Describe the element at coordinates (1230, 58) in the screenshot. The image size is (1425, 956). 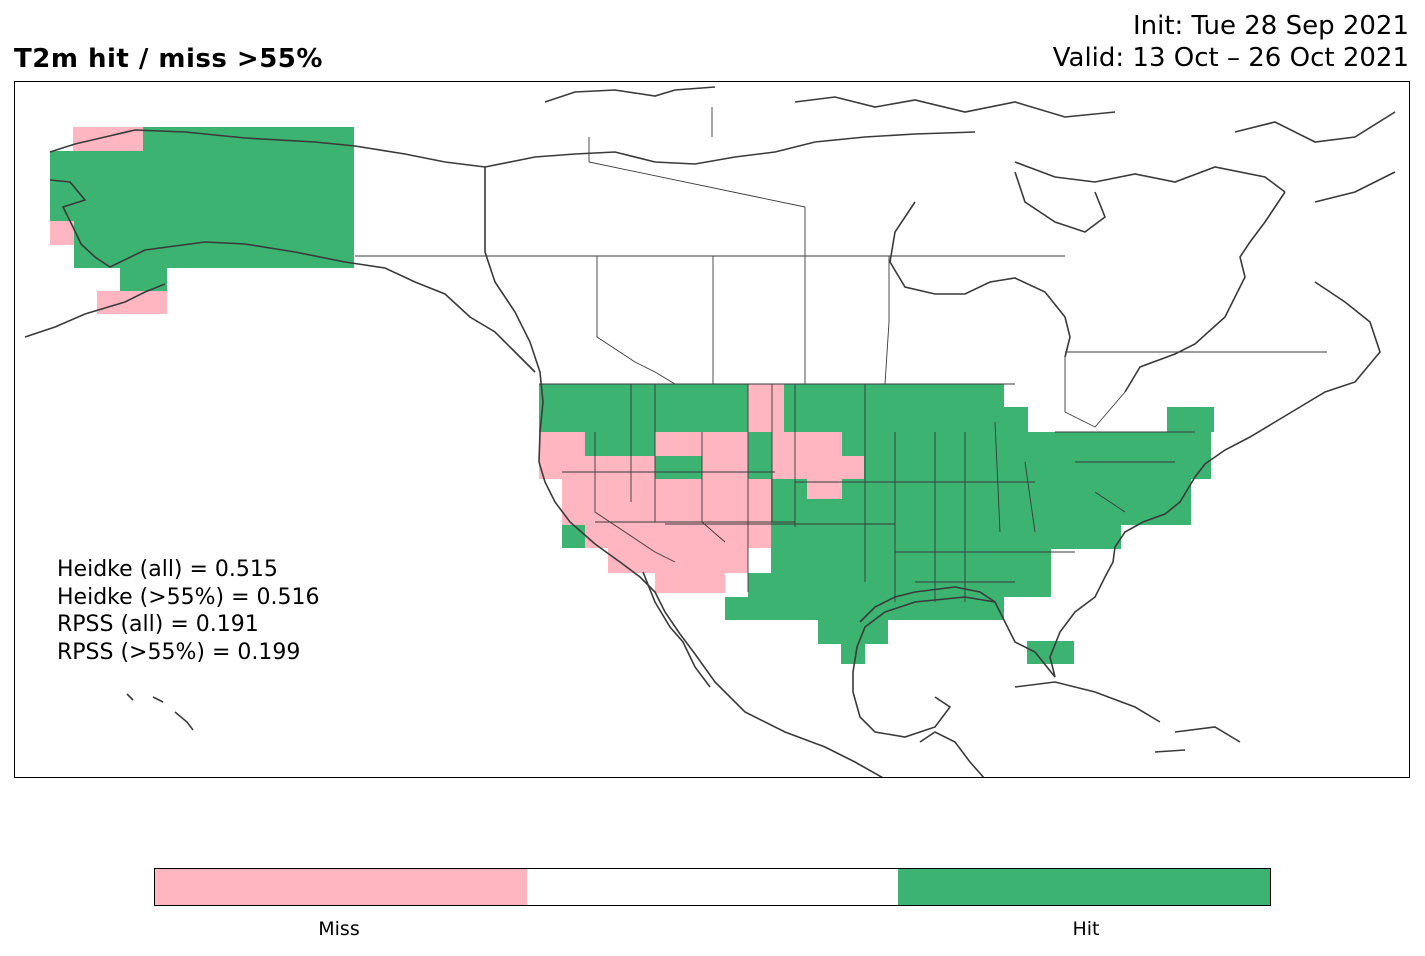
I see `valid-range: Valid: 13 Oct – 26 Oct 2021` at that location.